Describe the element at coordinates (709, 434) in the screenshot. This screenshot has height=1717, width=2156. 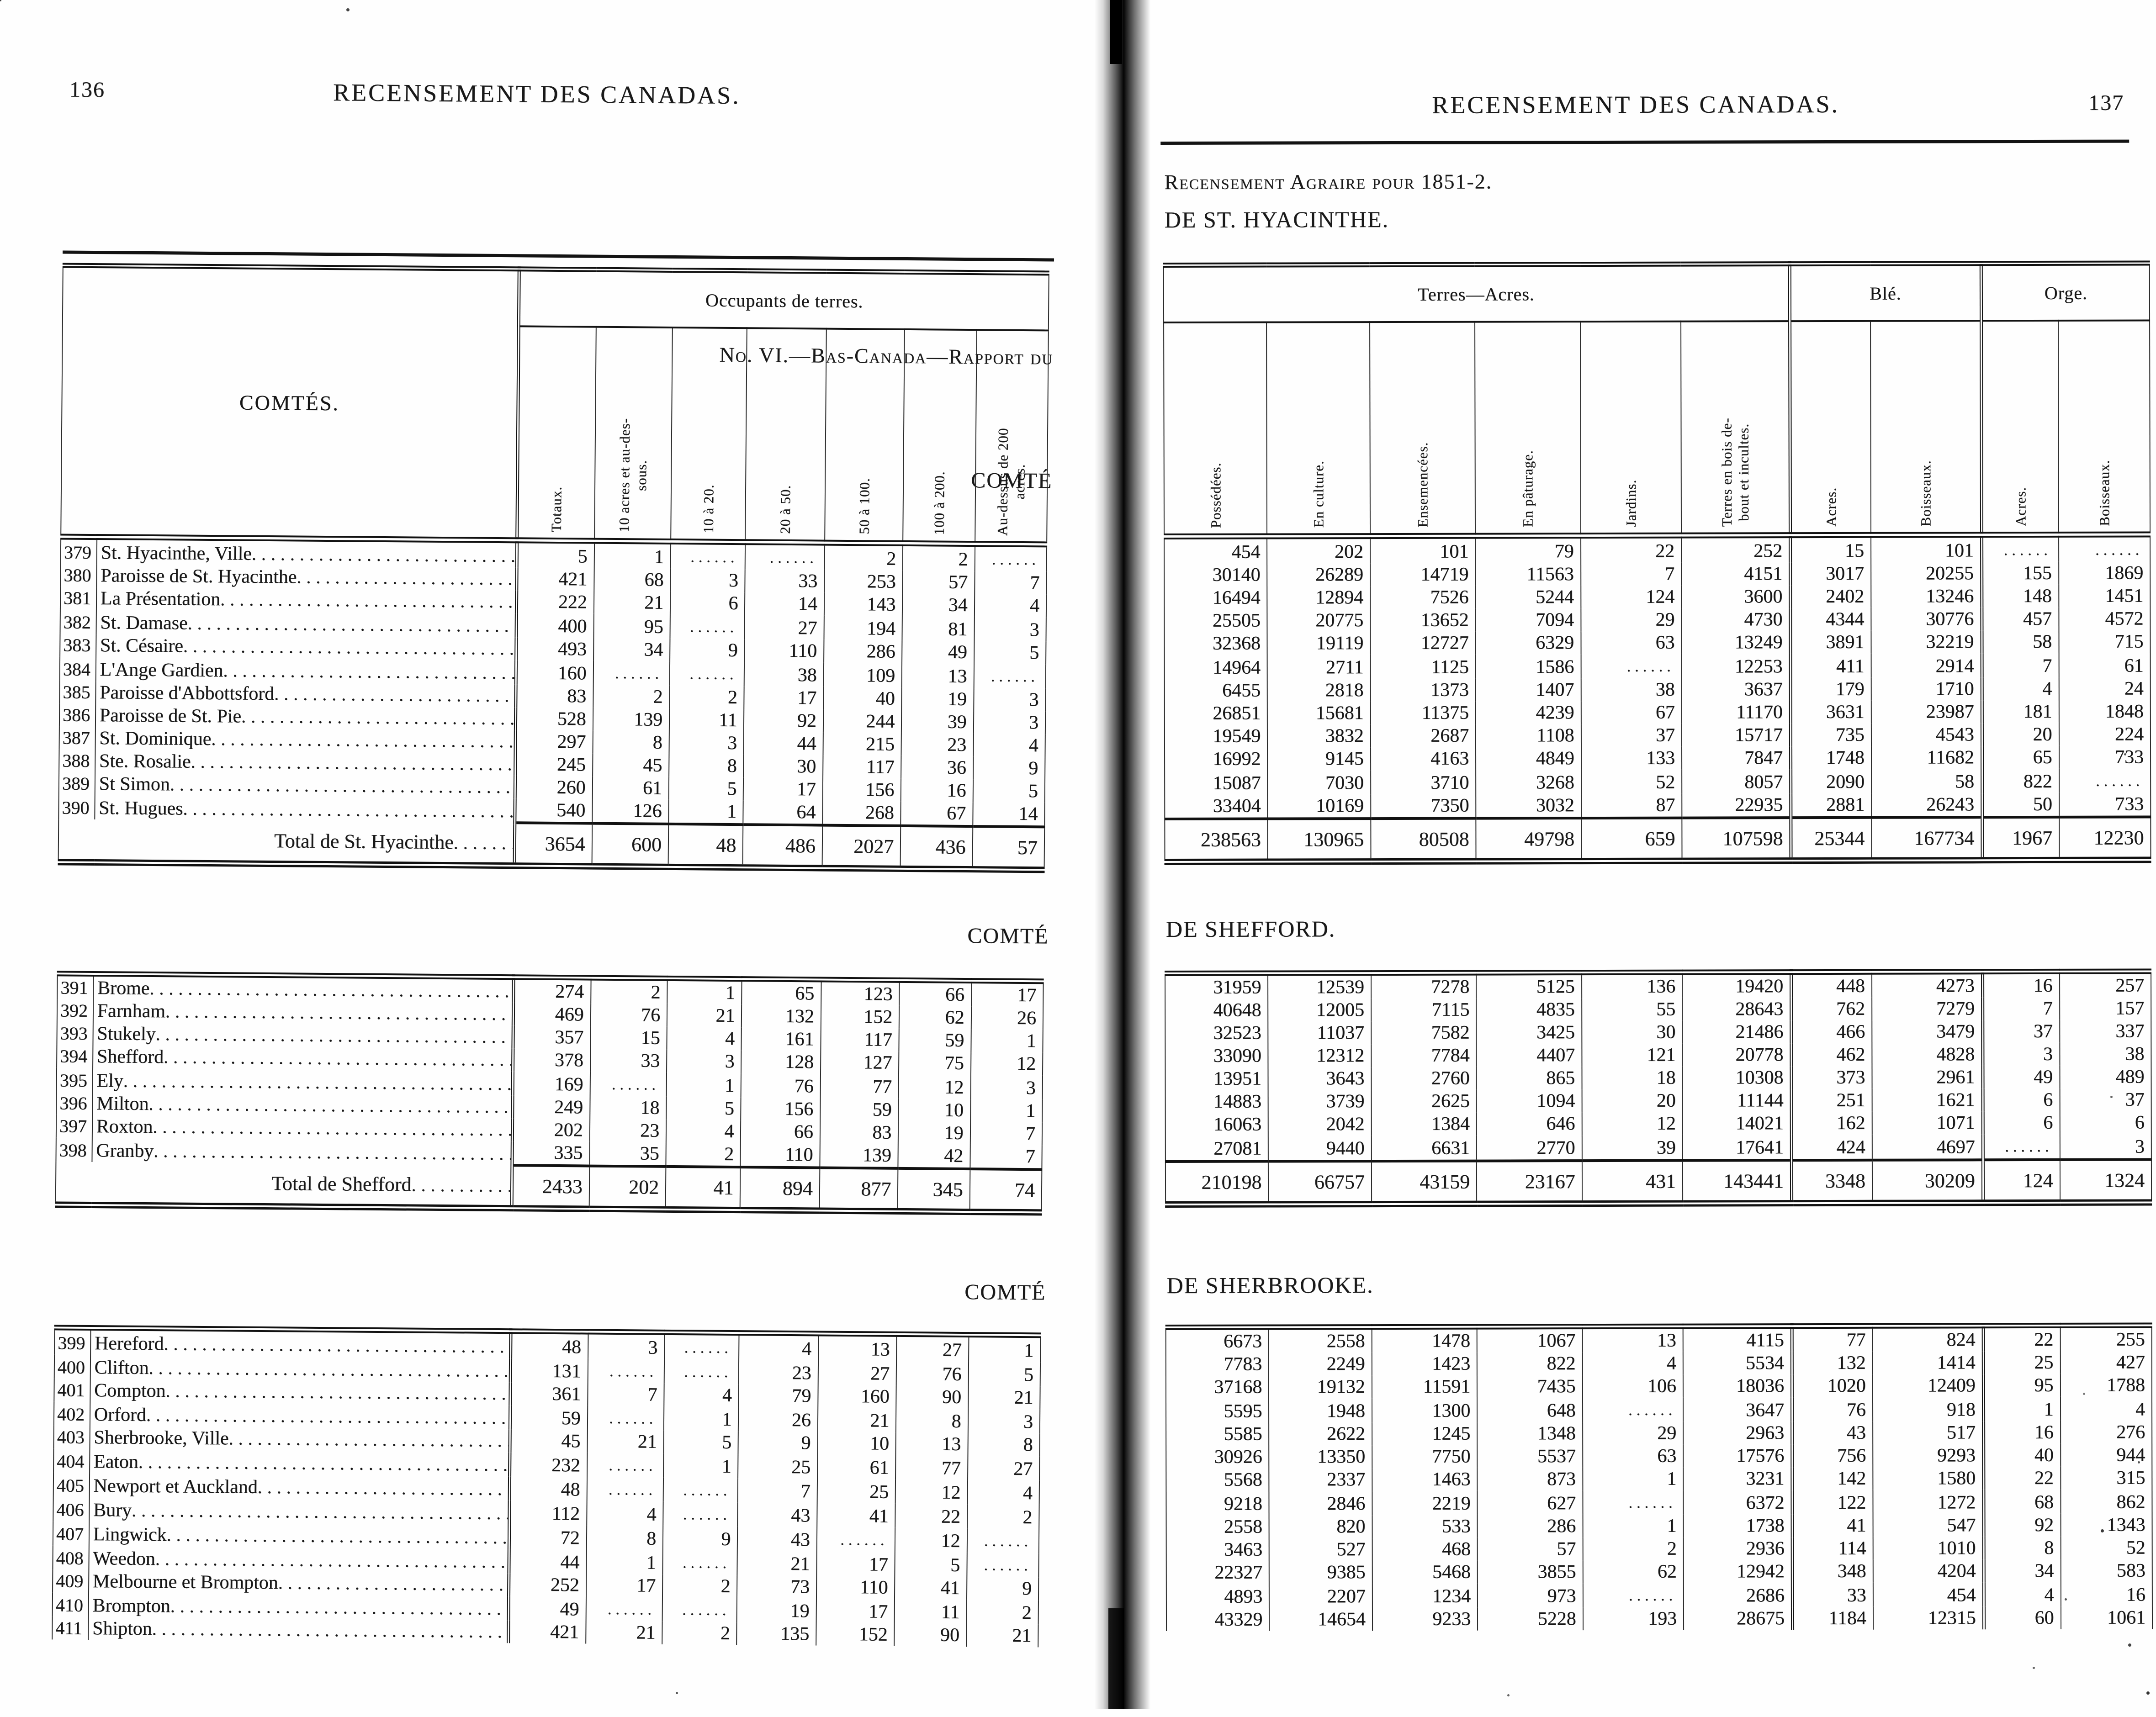
I see `column-header-10-20: 10 à 20.` at that location.